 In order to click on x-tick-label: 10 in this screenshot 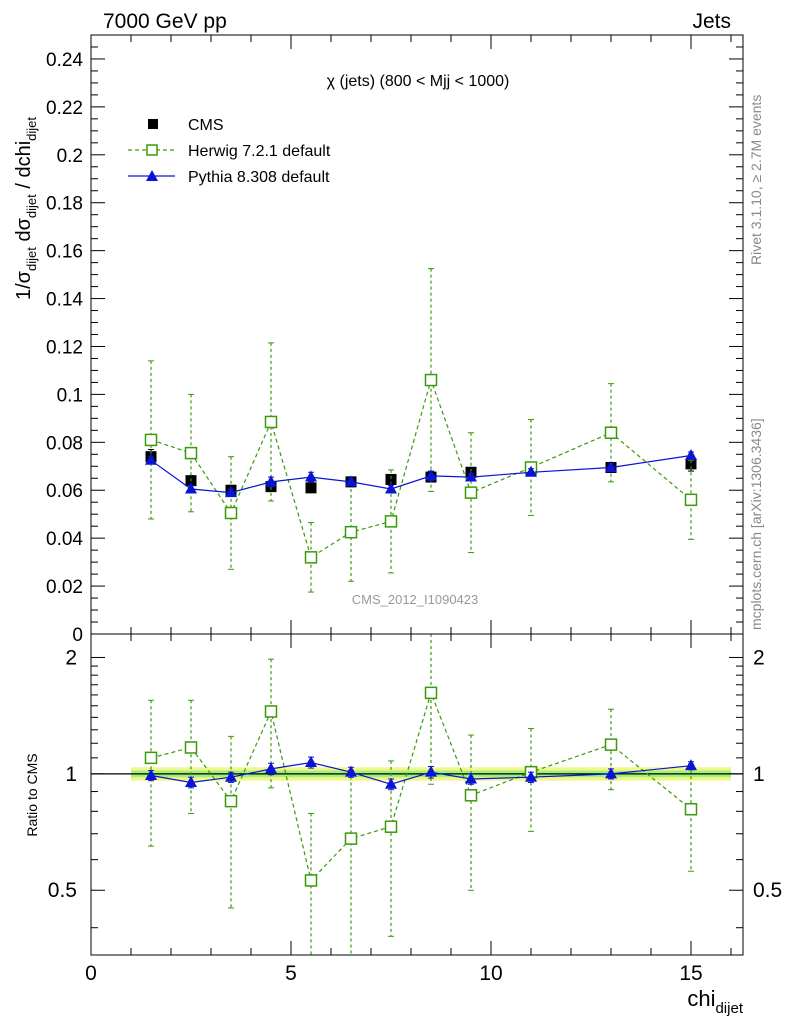, I will do `click(490, 973)`.